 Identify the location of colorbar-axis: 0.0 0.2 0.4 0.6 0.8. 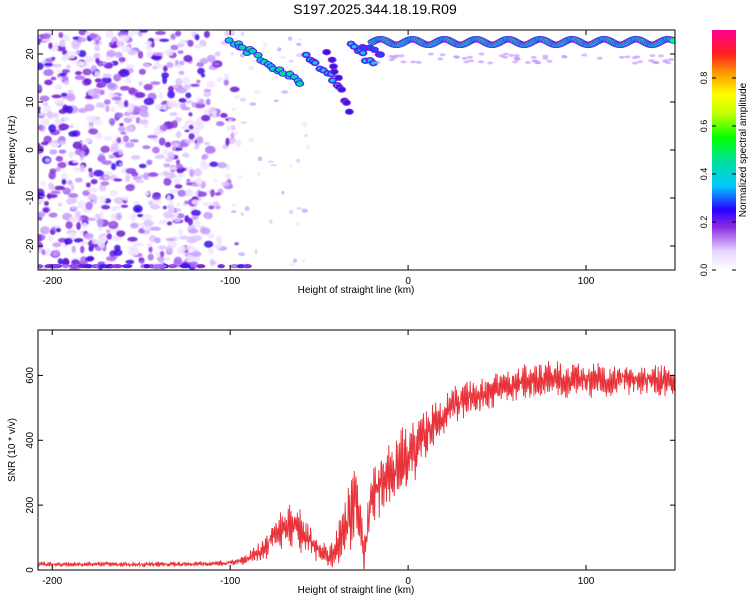
(717, 174).